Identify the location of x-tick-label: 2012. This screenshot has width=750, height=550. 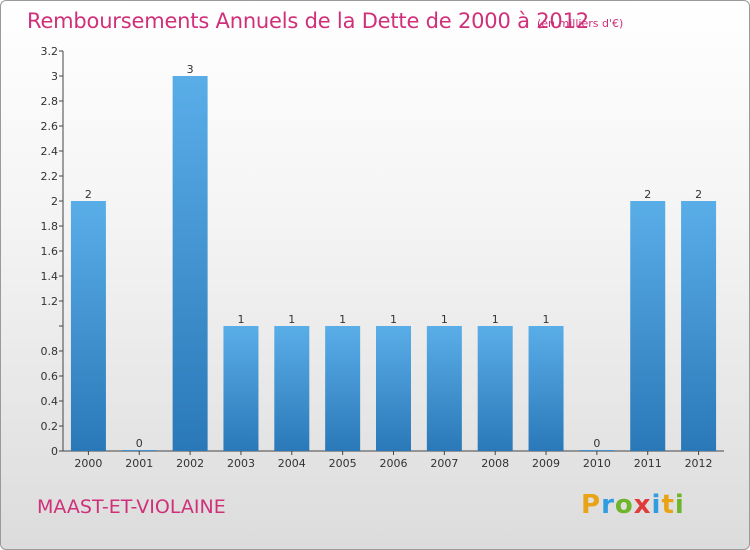
(699, 463).